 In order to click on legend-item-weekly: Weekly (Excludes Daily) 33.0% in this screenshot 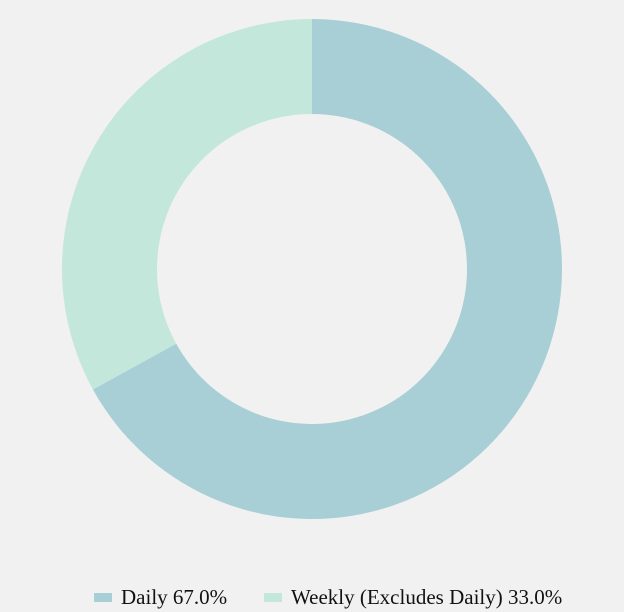, I will do `click(413, 597)`.